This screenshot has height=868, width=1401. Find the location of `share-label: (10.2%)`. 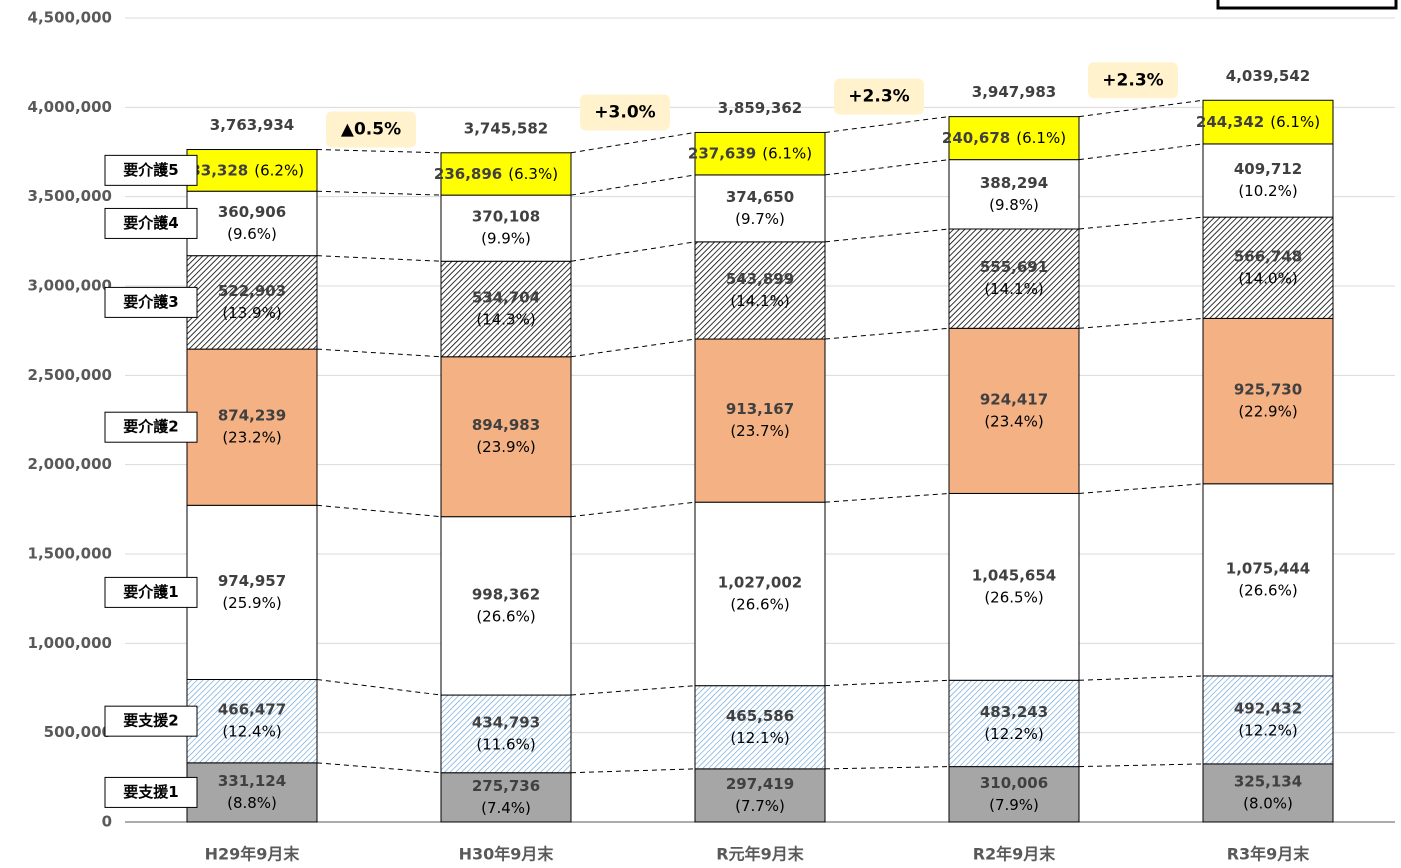

share-label: (10.2%) is located at coordinates (1267, 191).